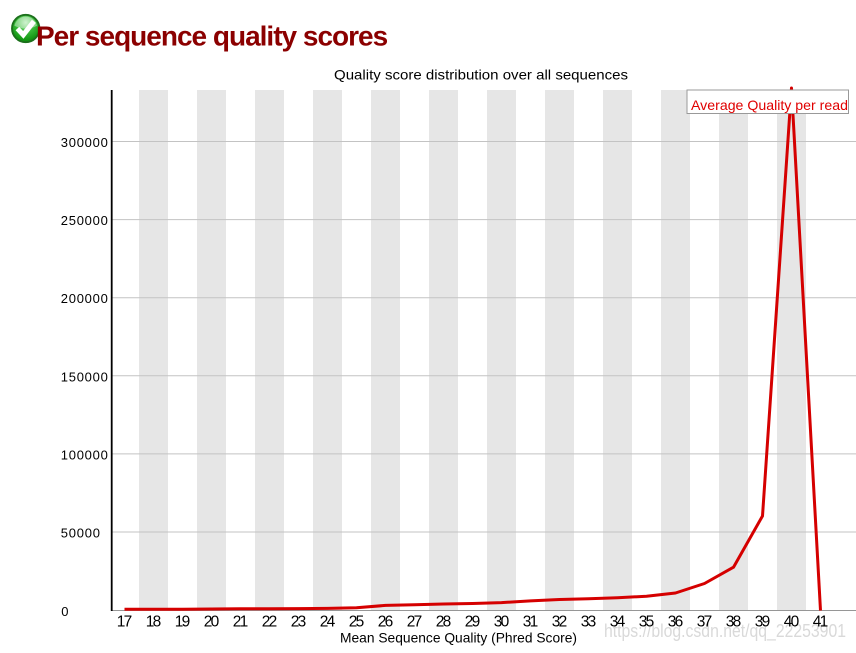 The height and width of the screenshot is (653, 856). Describe the element at coordinates (84, 220) in the screenshot. I see `svg-text: 250000` at that location.